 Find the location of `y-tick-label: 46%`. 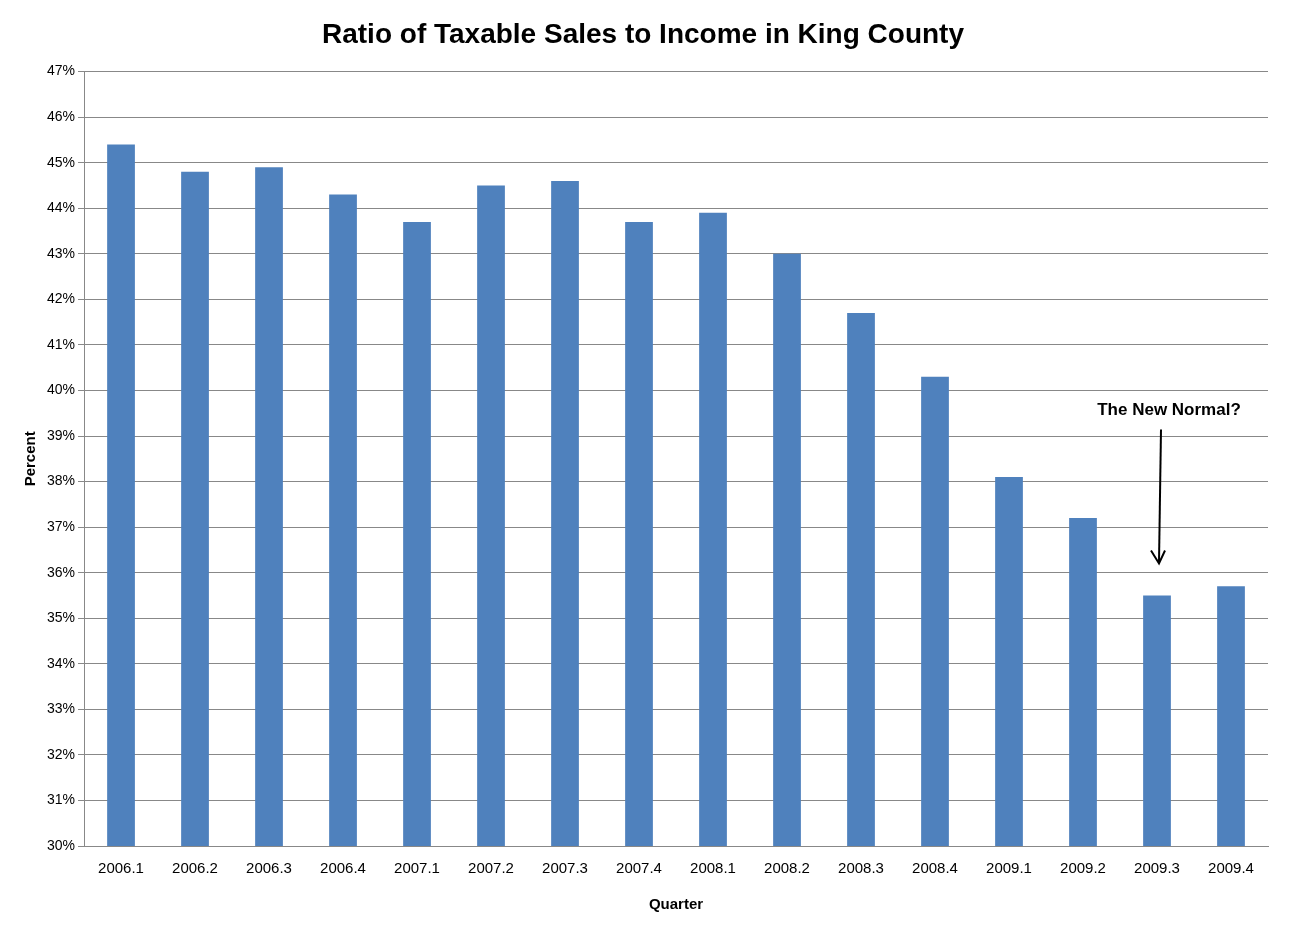

y-tick-label: 46% is located at coordinates (61, 116).